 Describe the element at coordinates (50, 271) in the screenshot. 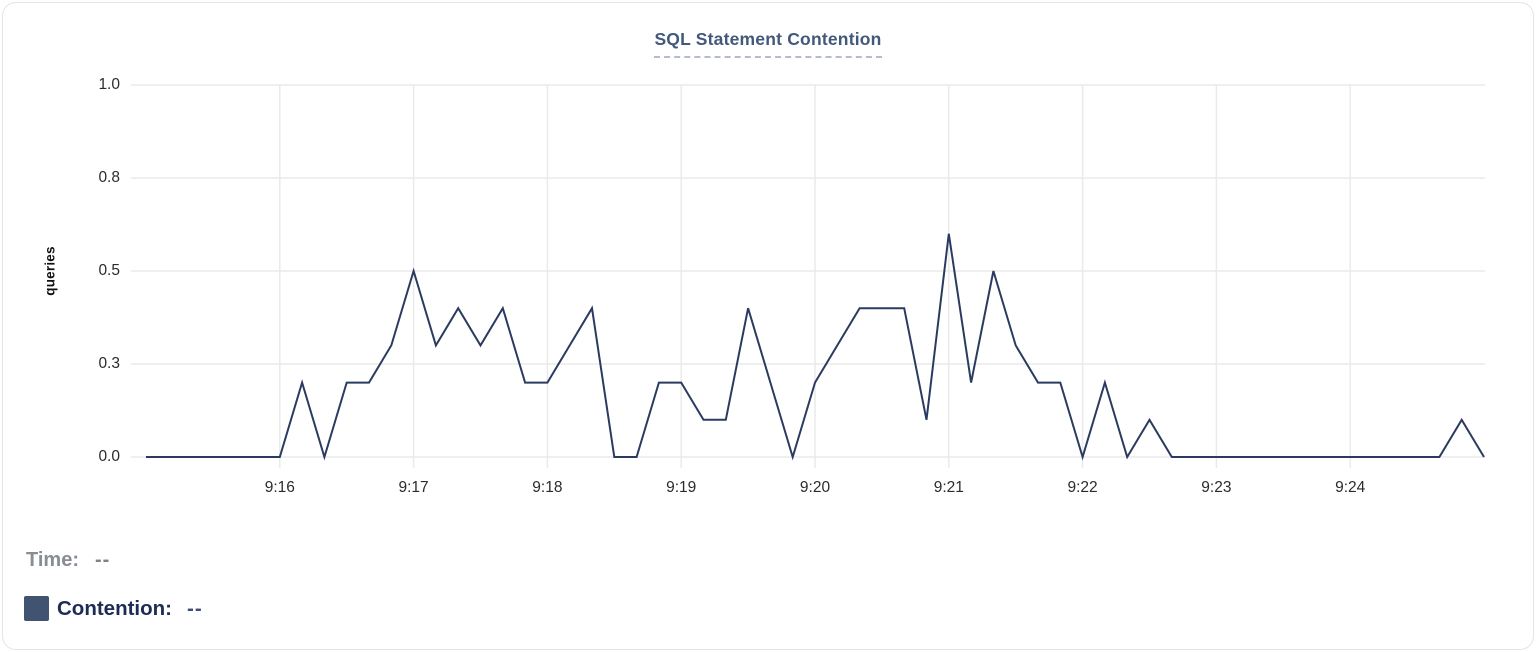

I see `y-axis-title: queries` at that location.